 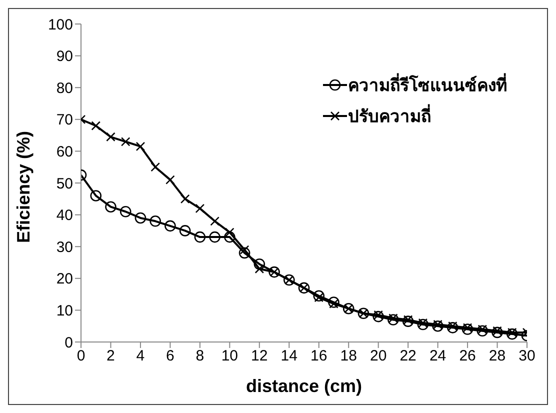 What do you see at coordinates (348, 356) in the screenshot?
I see `x-tick-label: 18` at bounding box center [348, 356].